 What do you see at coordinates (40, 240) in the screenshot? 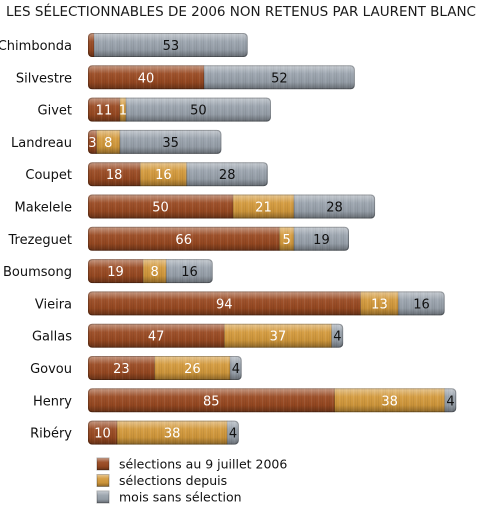
I see `category-label: Trezeguet` at bounding box center [40, 240].